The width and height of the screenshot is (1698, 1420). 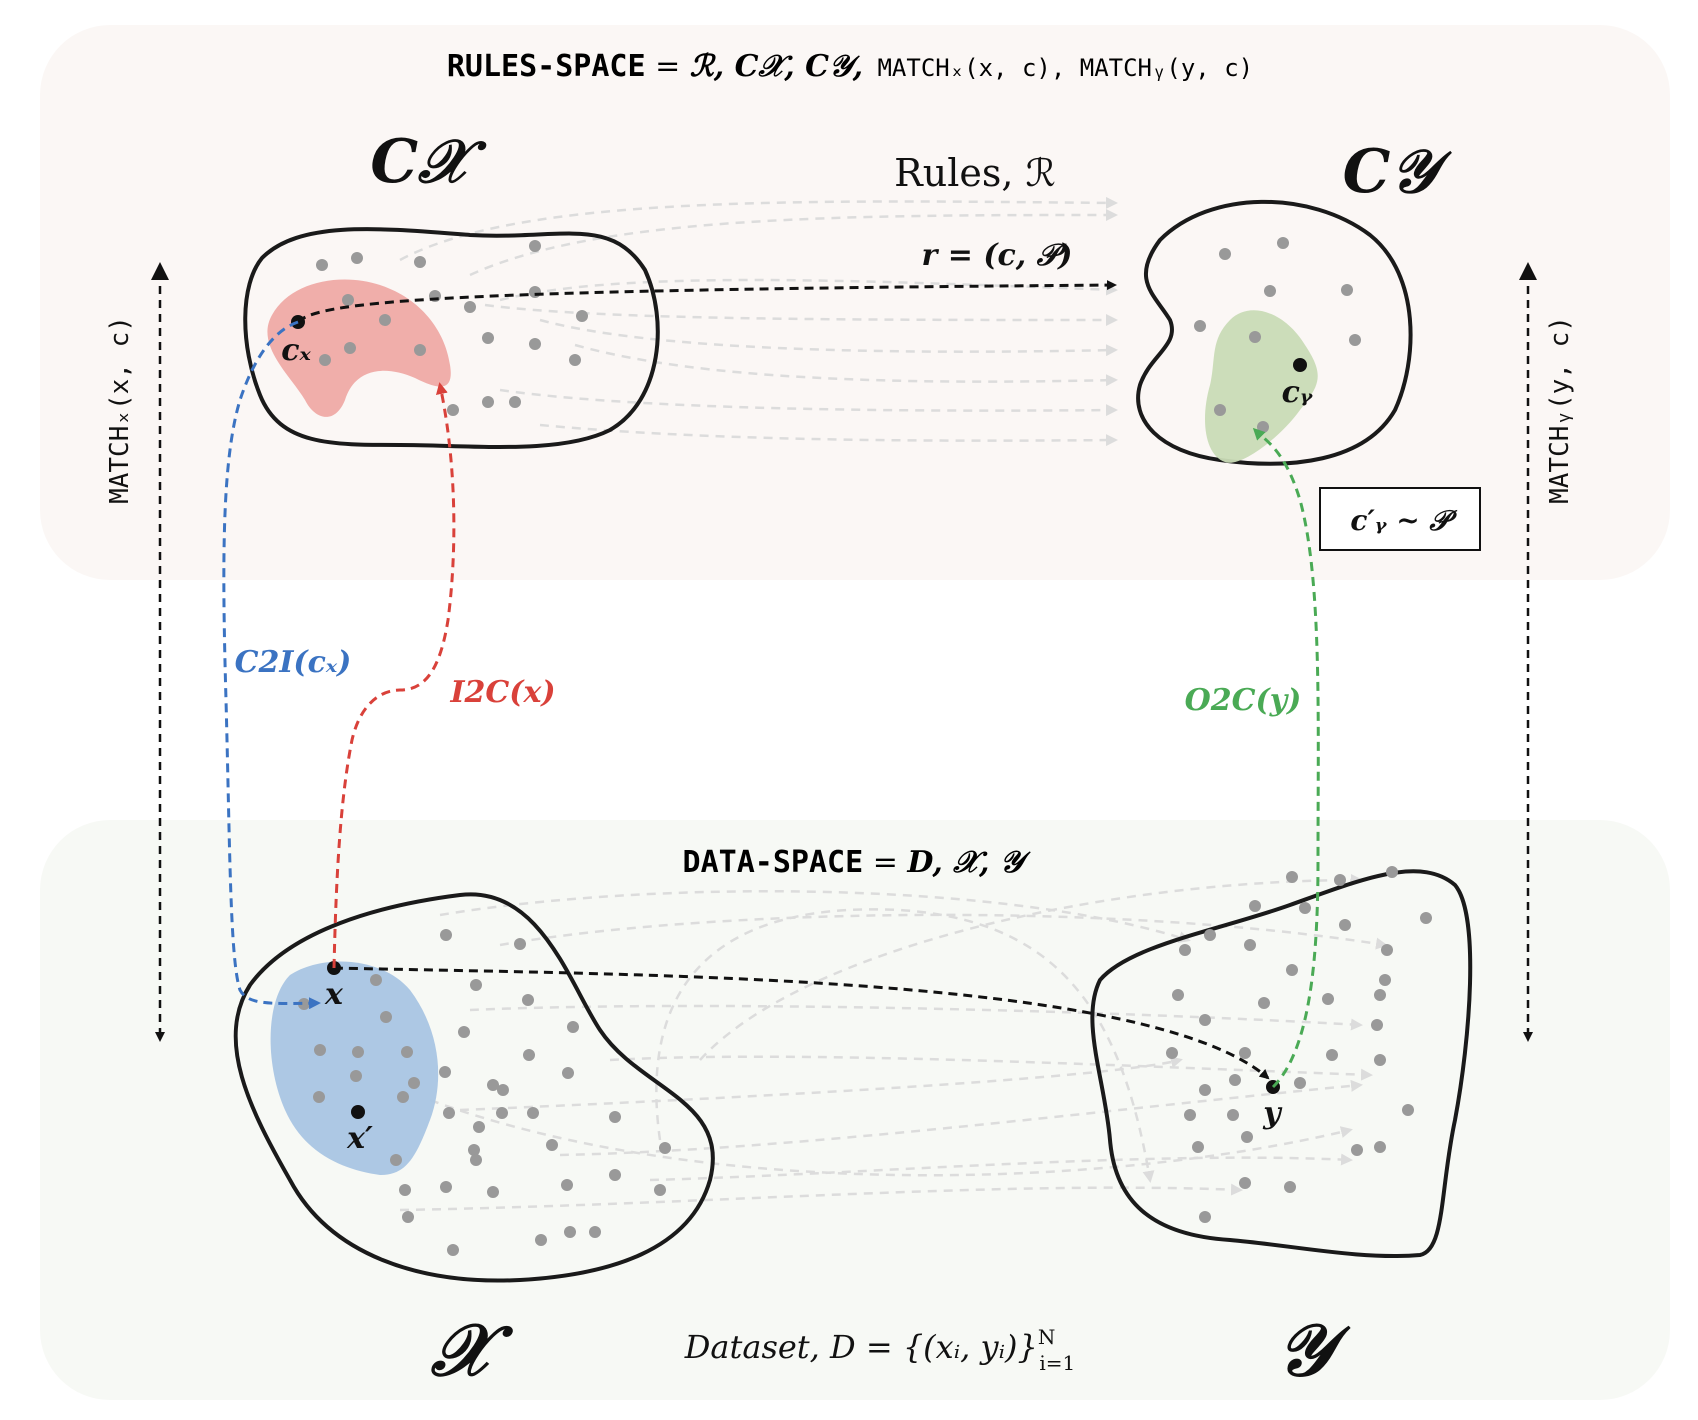 What do you see at coordinates (358, 1112) in the screenshot?
I see `x-prime-point-dot` at bounding box center [358, 1112].